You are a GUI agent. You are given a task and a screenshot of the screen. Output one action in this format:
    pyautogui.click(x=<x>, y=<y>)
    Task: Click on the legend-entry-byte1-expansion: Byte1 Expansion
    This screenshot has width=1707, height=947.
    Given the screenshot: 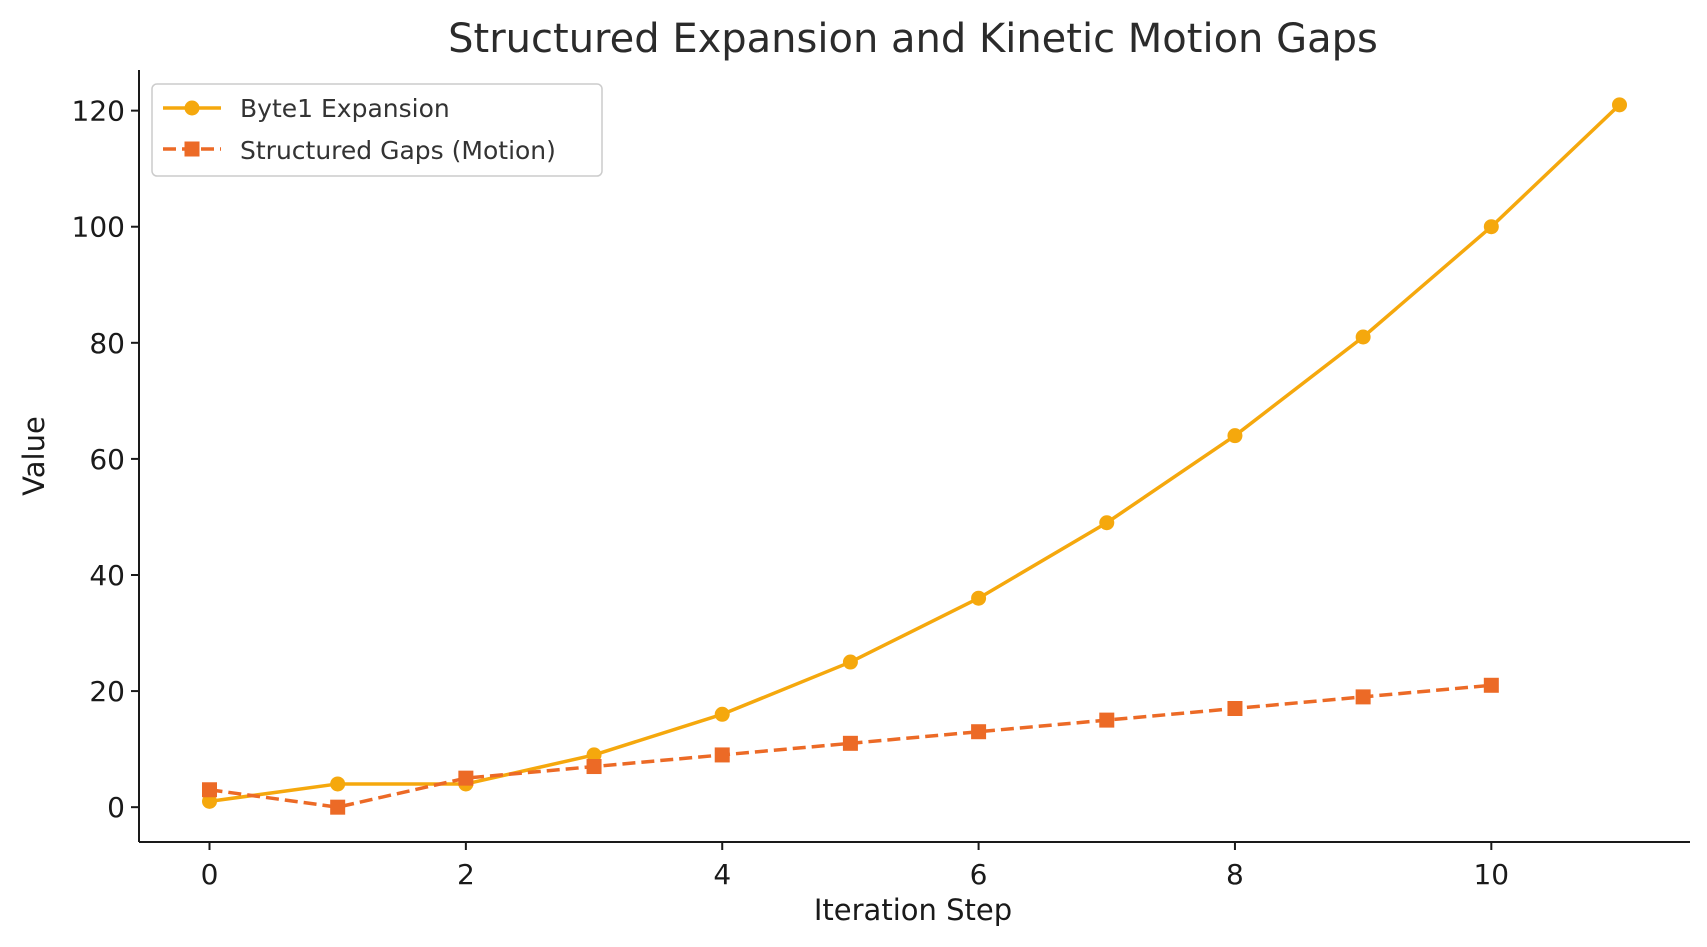 What is the action you would take?
    pyautogui.click(x=306, y=108)
    